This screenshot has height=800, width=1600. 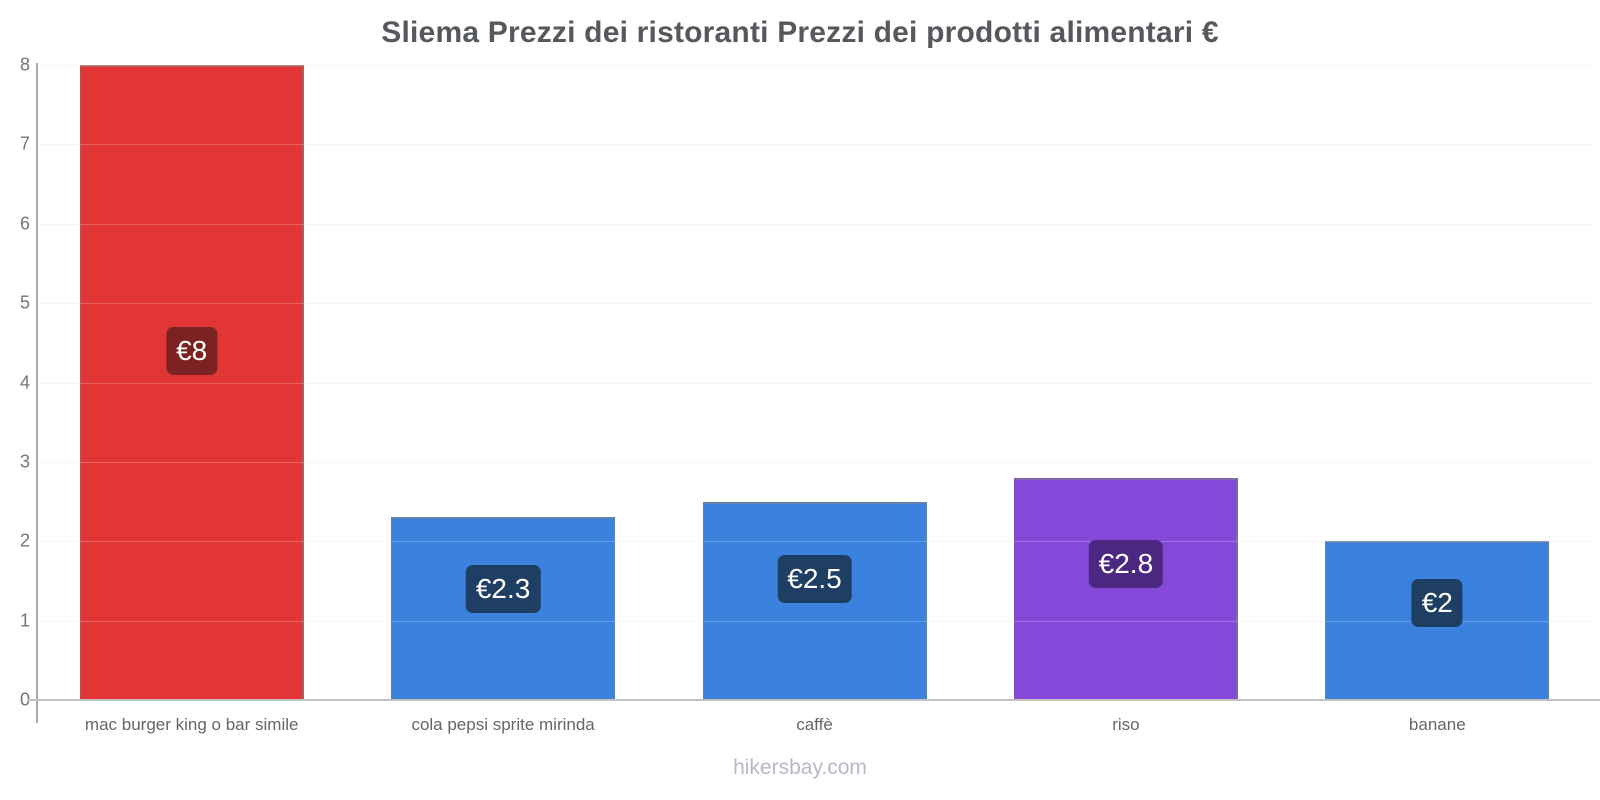 What do you see at coordinates (814, 578) in the screenshot?
I see `bar-value-badge: €2.5` at bounding box center [814, 578].